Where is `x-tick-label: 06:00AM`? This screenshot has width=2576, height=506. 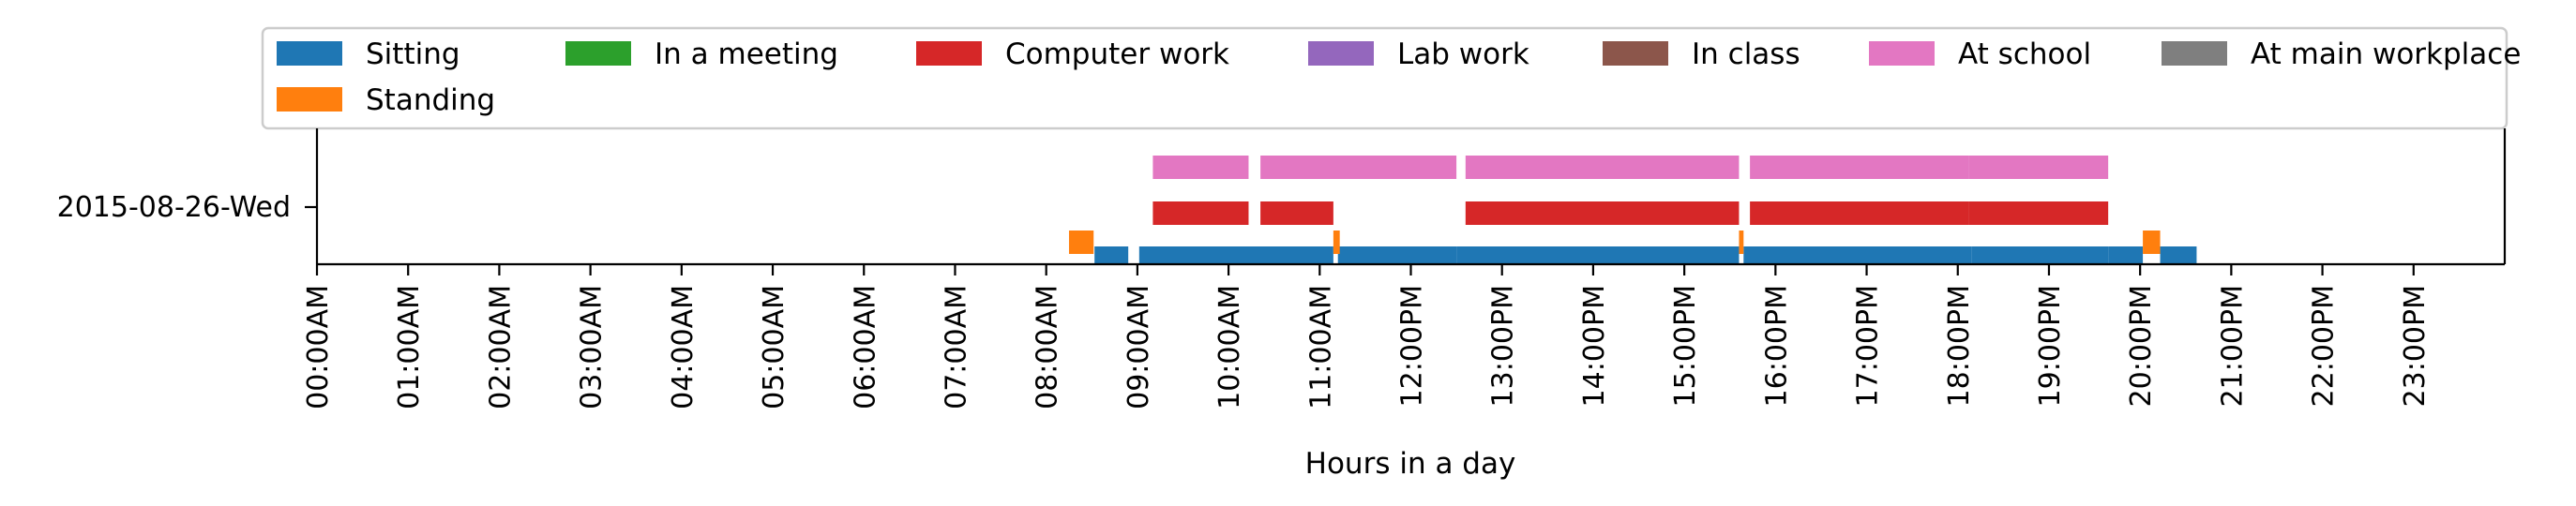 x-tick-label: 06:00AM is located at coordinates (865, 347).